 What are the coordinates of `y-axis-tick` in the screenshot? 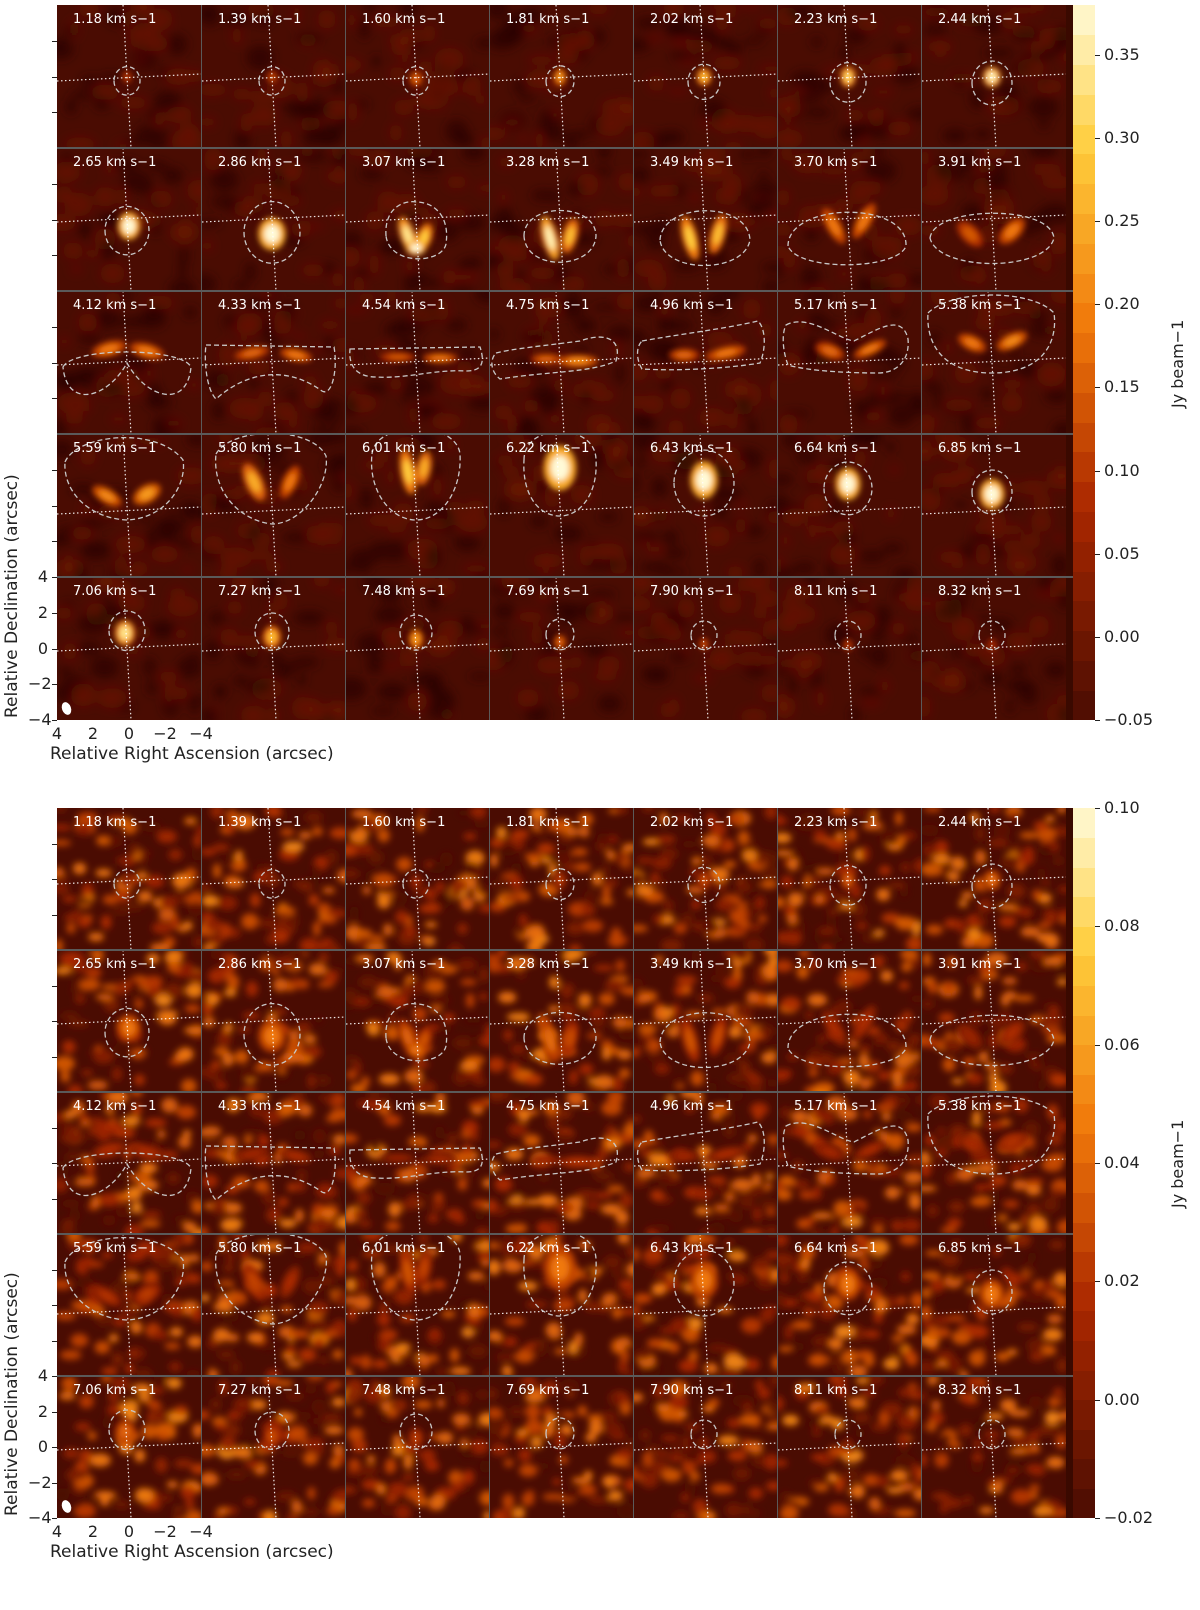 It's located at (54, 1447).